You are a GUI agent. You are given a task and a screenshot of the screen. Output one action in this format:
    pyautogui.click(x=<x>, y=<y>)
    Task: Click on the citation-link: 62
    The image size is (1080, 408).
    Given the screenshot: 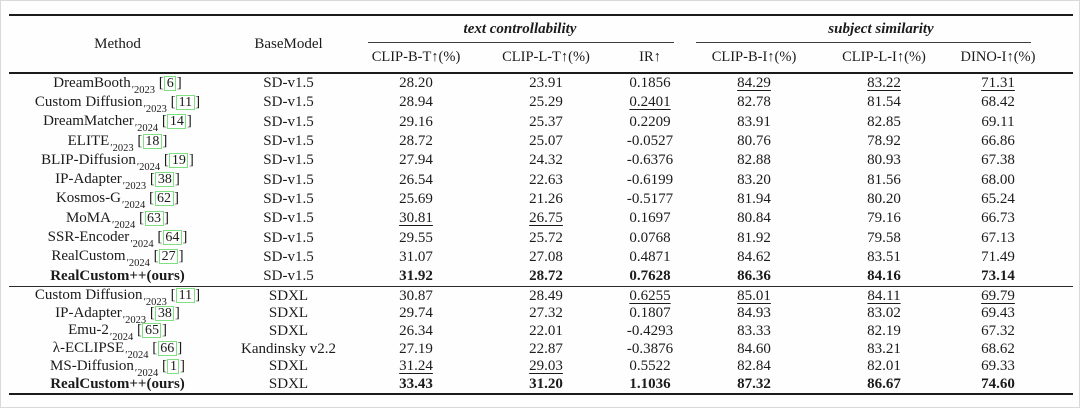 What is the action you would take?
    pyautogui.click(x=164, y=199)
    